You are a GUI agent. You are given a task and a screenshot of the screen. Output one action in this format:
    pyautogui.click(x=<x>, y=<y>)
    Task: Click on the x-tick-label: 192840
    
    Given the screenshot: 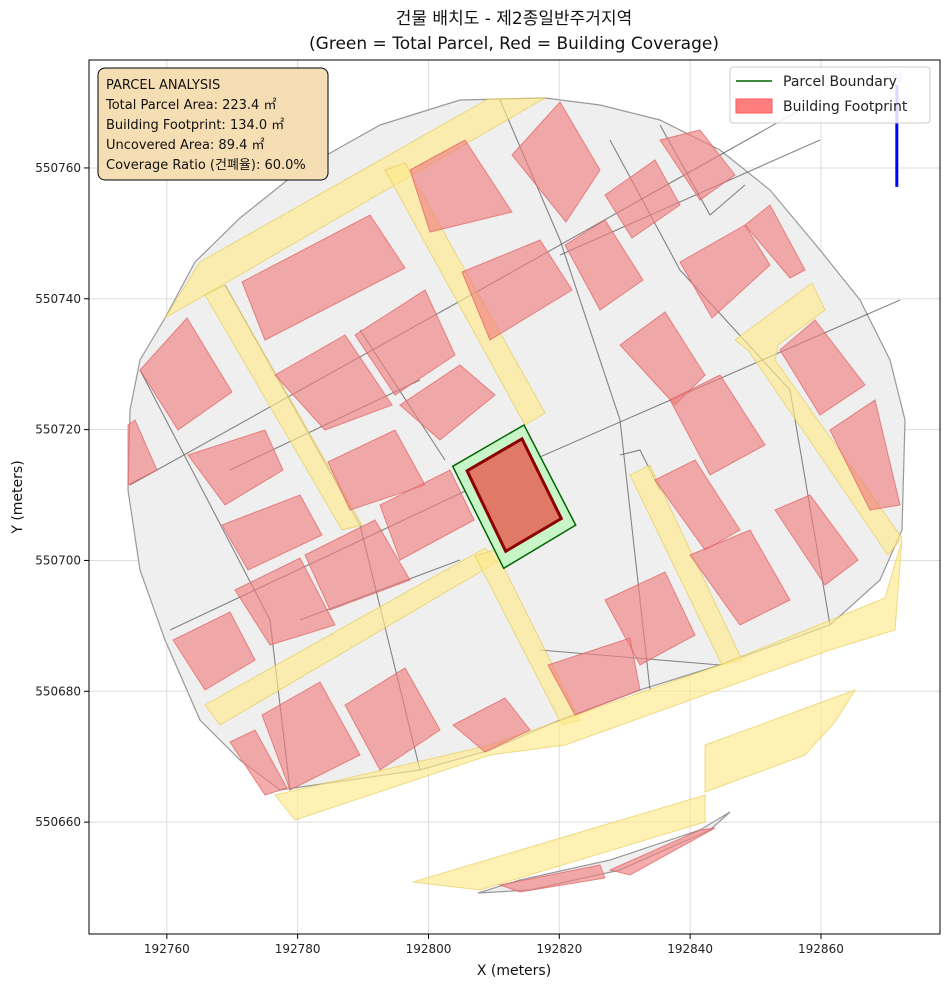 What is the action you would take?
    pyautogui.click(x=690, y=949)
    